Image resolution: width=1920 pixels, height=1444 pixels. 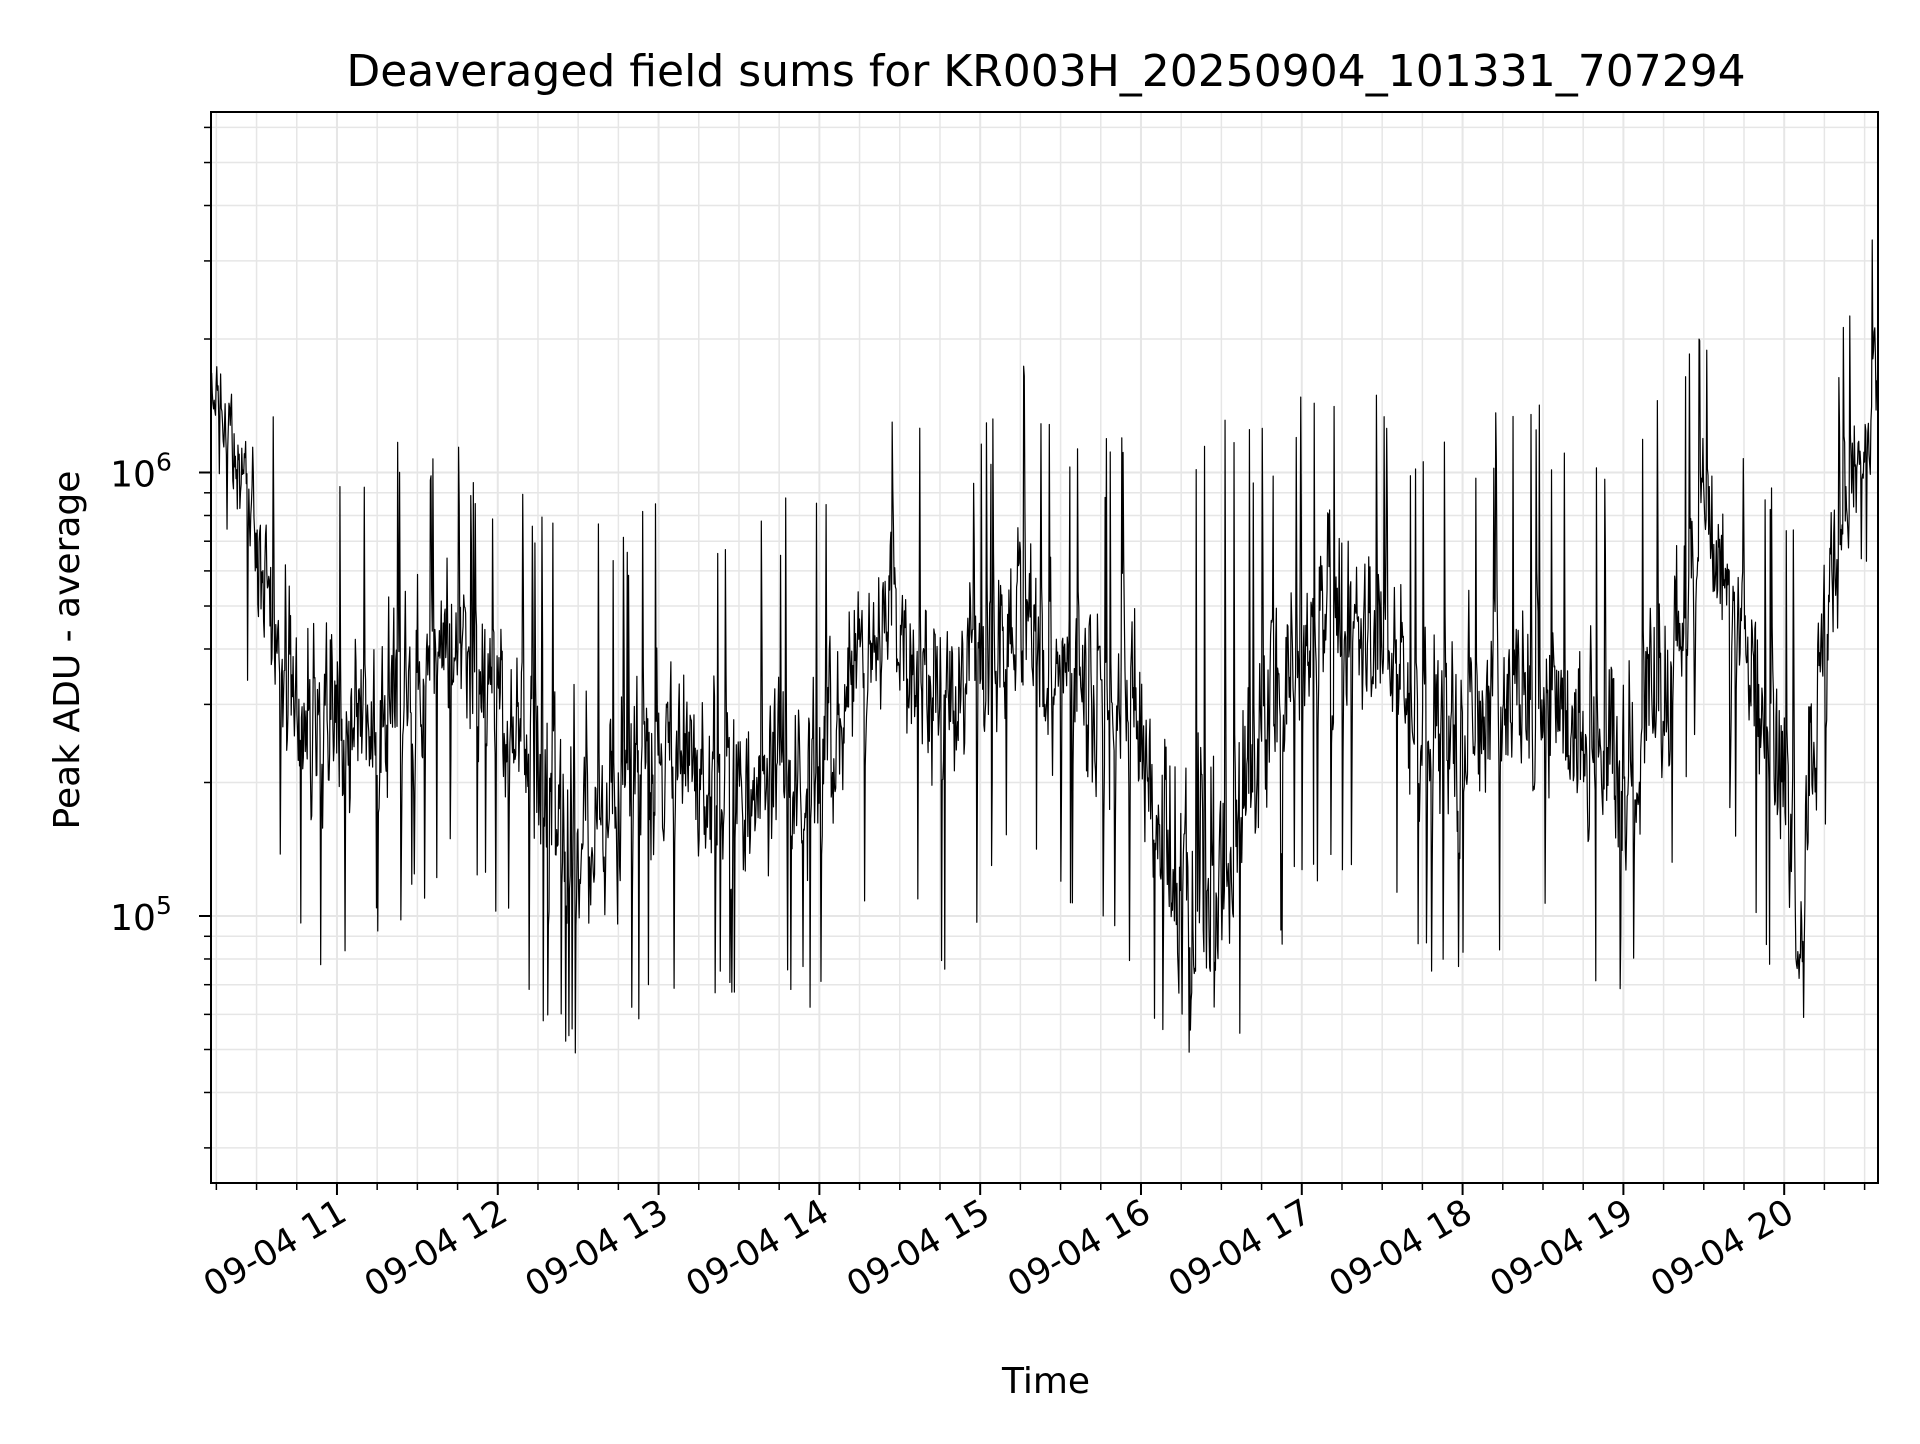 What do you see at coordinates (67, 650) in the screenshot?
I see `y-axis-label: Peak ADU - average` at bounding box center [67, 650].